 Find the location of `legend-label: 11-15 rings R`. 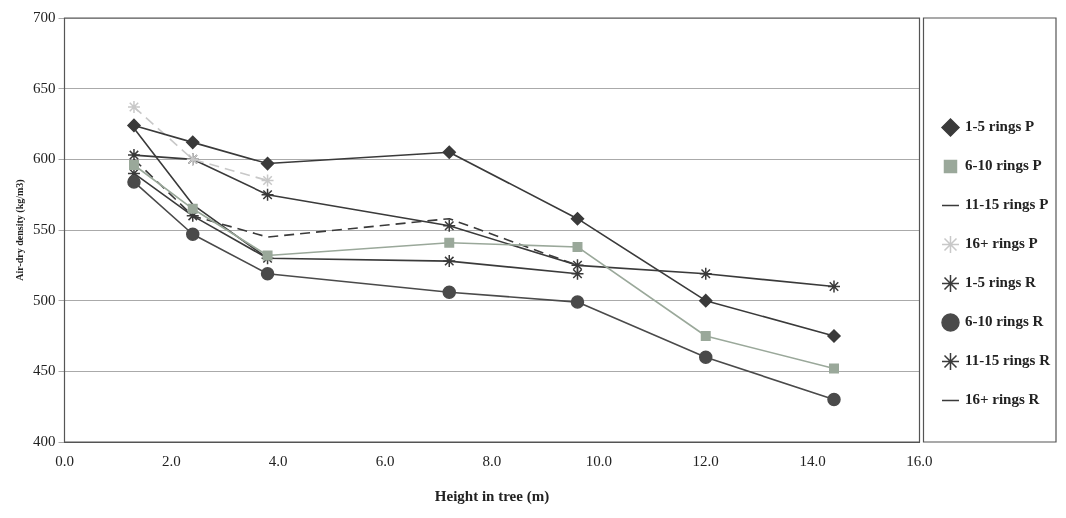

legend-label: 11-15 rings R is located at coordinates (1008, 360).